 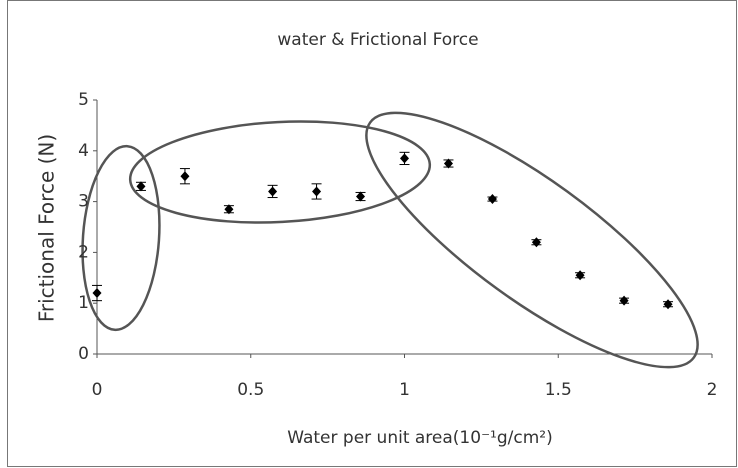 What do you see at coordinates (404, 390) in the screenshot?
I see `x-tick-label: 1` at bounding box center [404, 390].